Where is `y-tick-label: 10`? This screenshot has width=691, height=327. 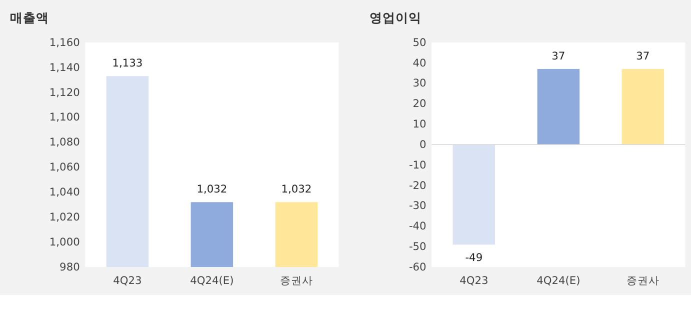 y-tick-label: 10 is located at coordinates (419, 124).